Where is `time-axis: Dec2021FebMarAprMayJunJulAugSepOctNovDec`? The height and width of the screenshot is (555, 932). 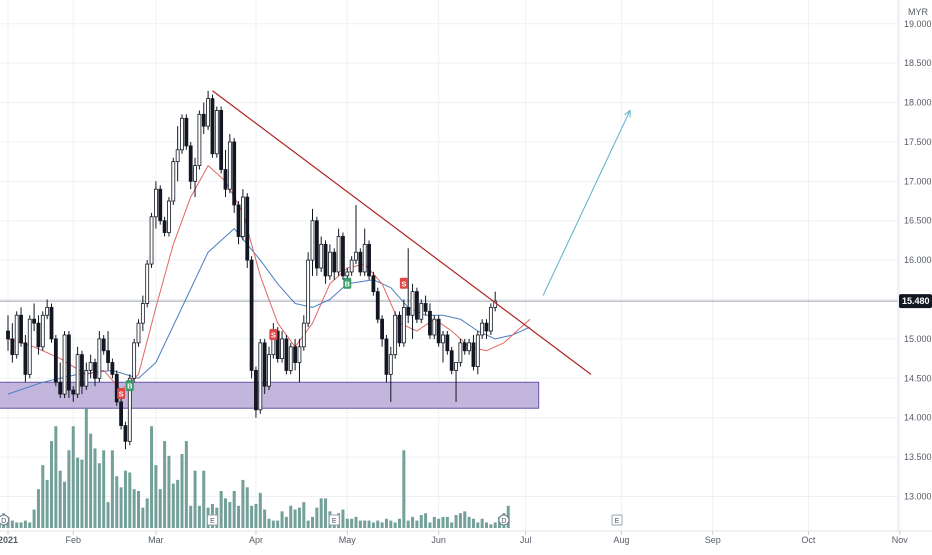 time-axis: Dec2021FebMarAprMayJunJulAugSepOctNovDec is located at coordinates (466, 538).